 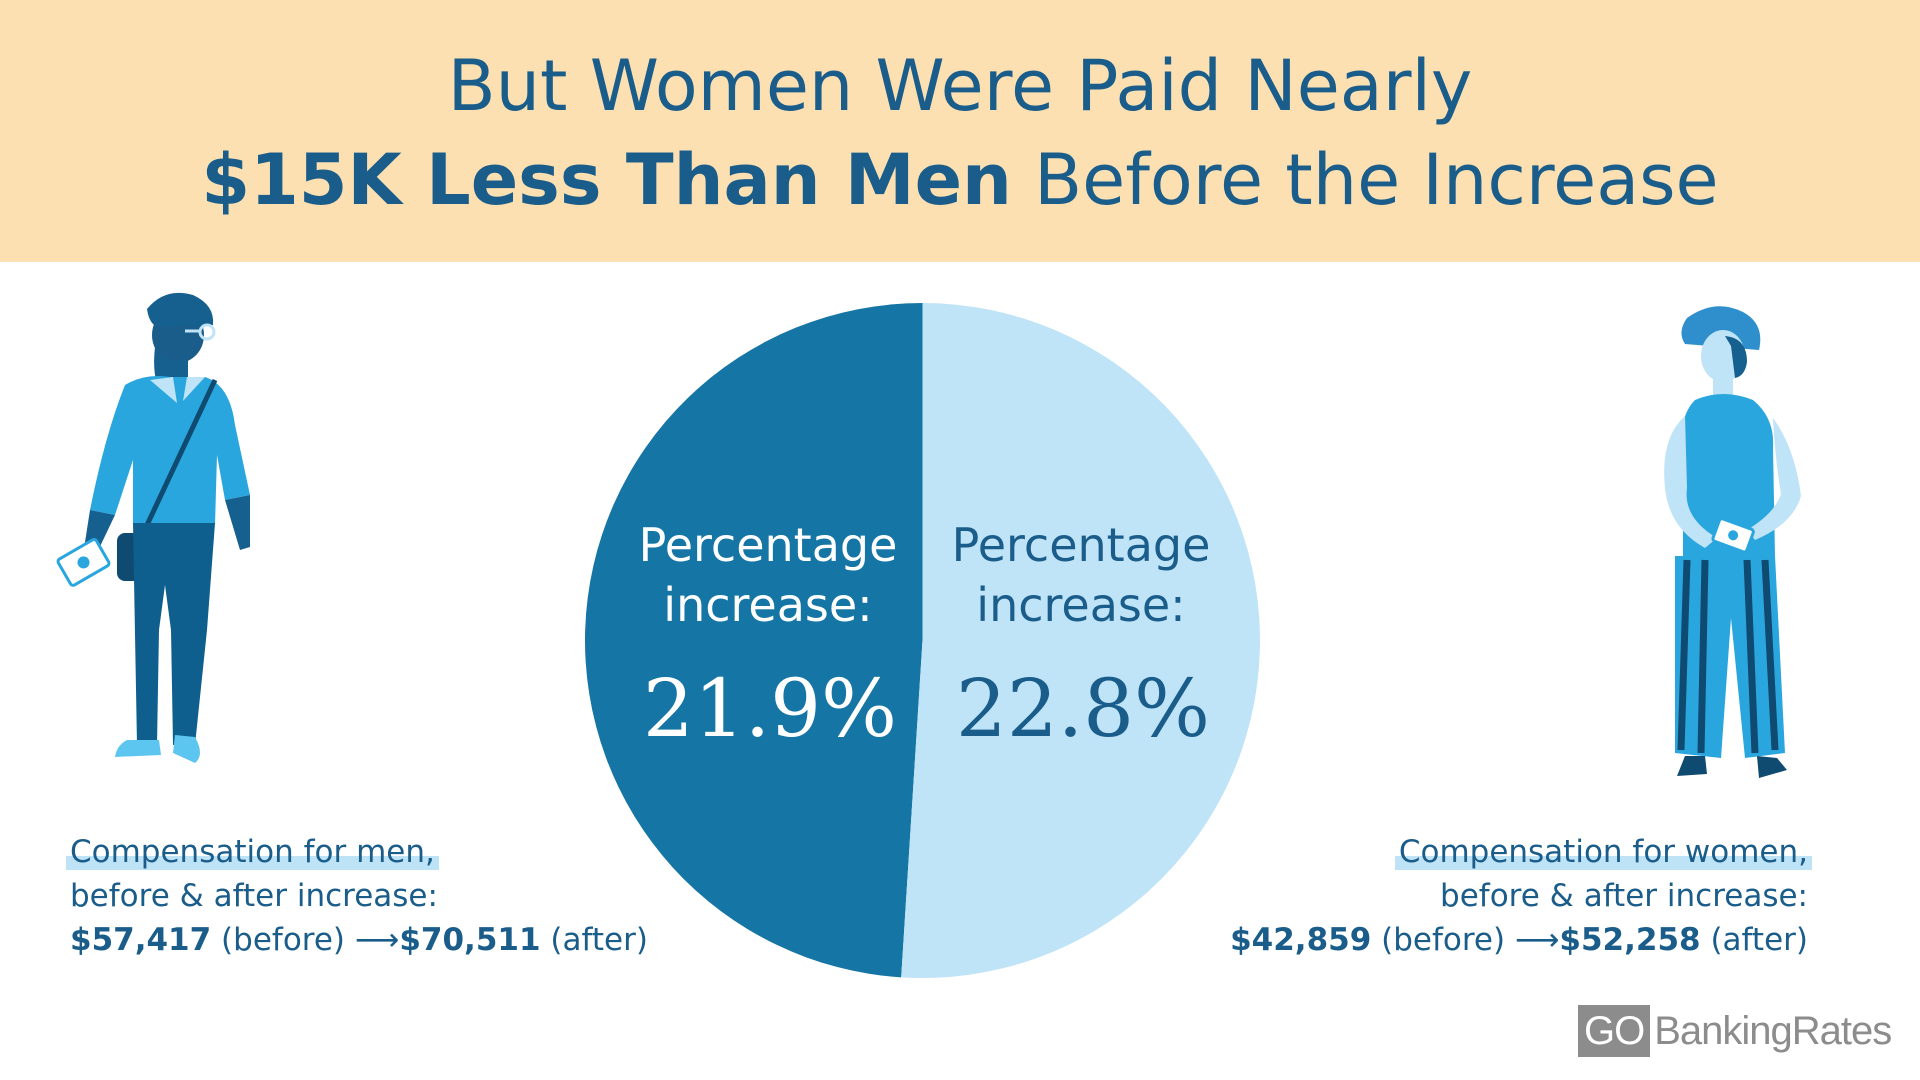 What do you see at coordinates (1537, 940) in the screenshot?
I see `women-arrow-icon: ⟶` at bounding box center [1537, 940].